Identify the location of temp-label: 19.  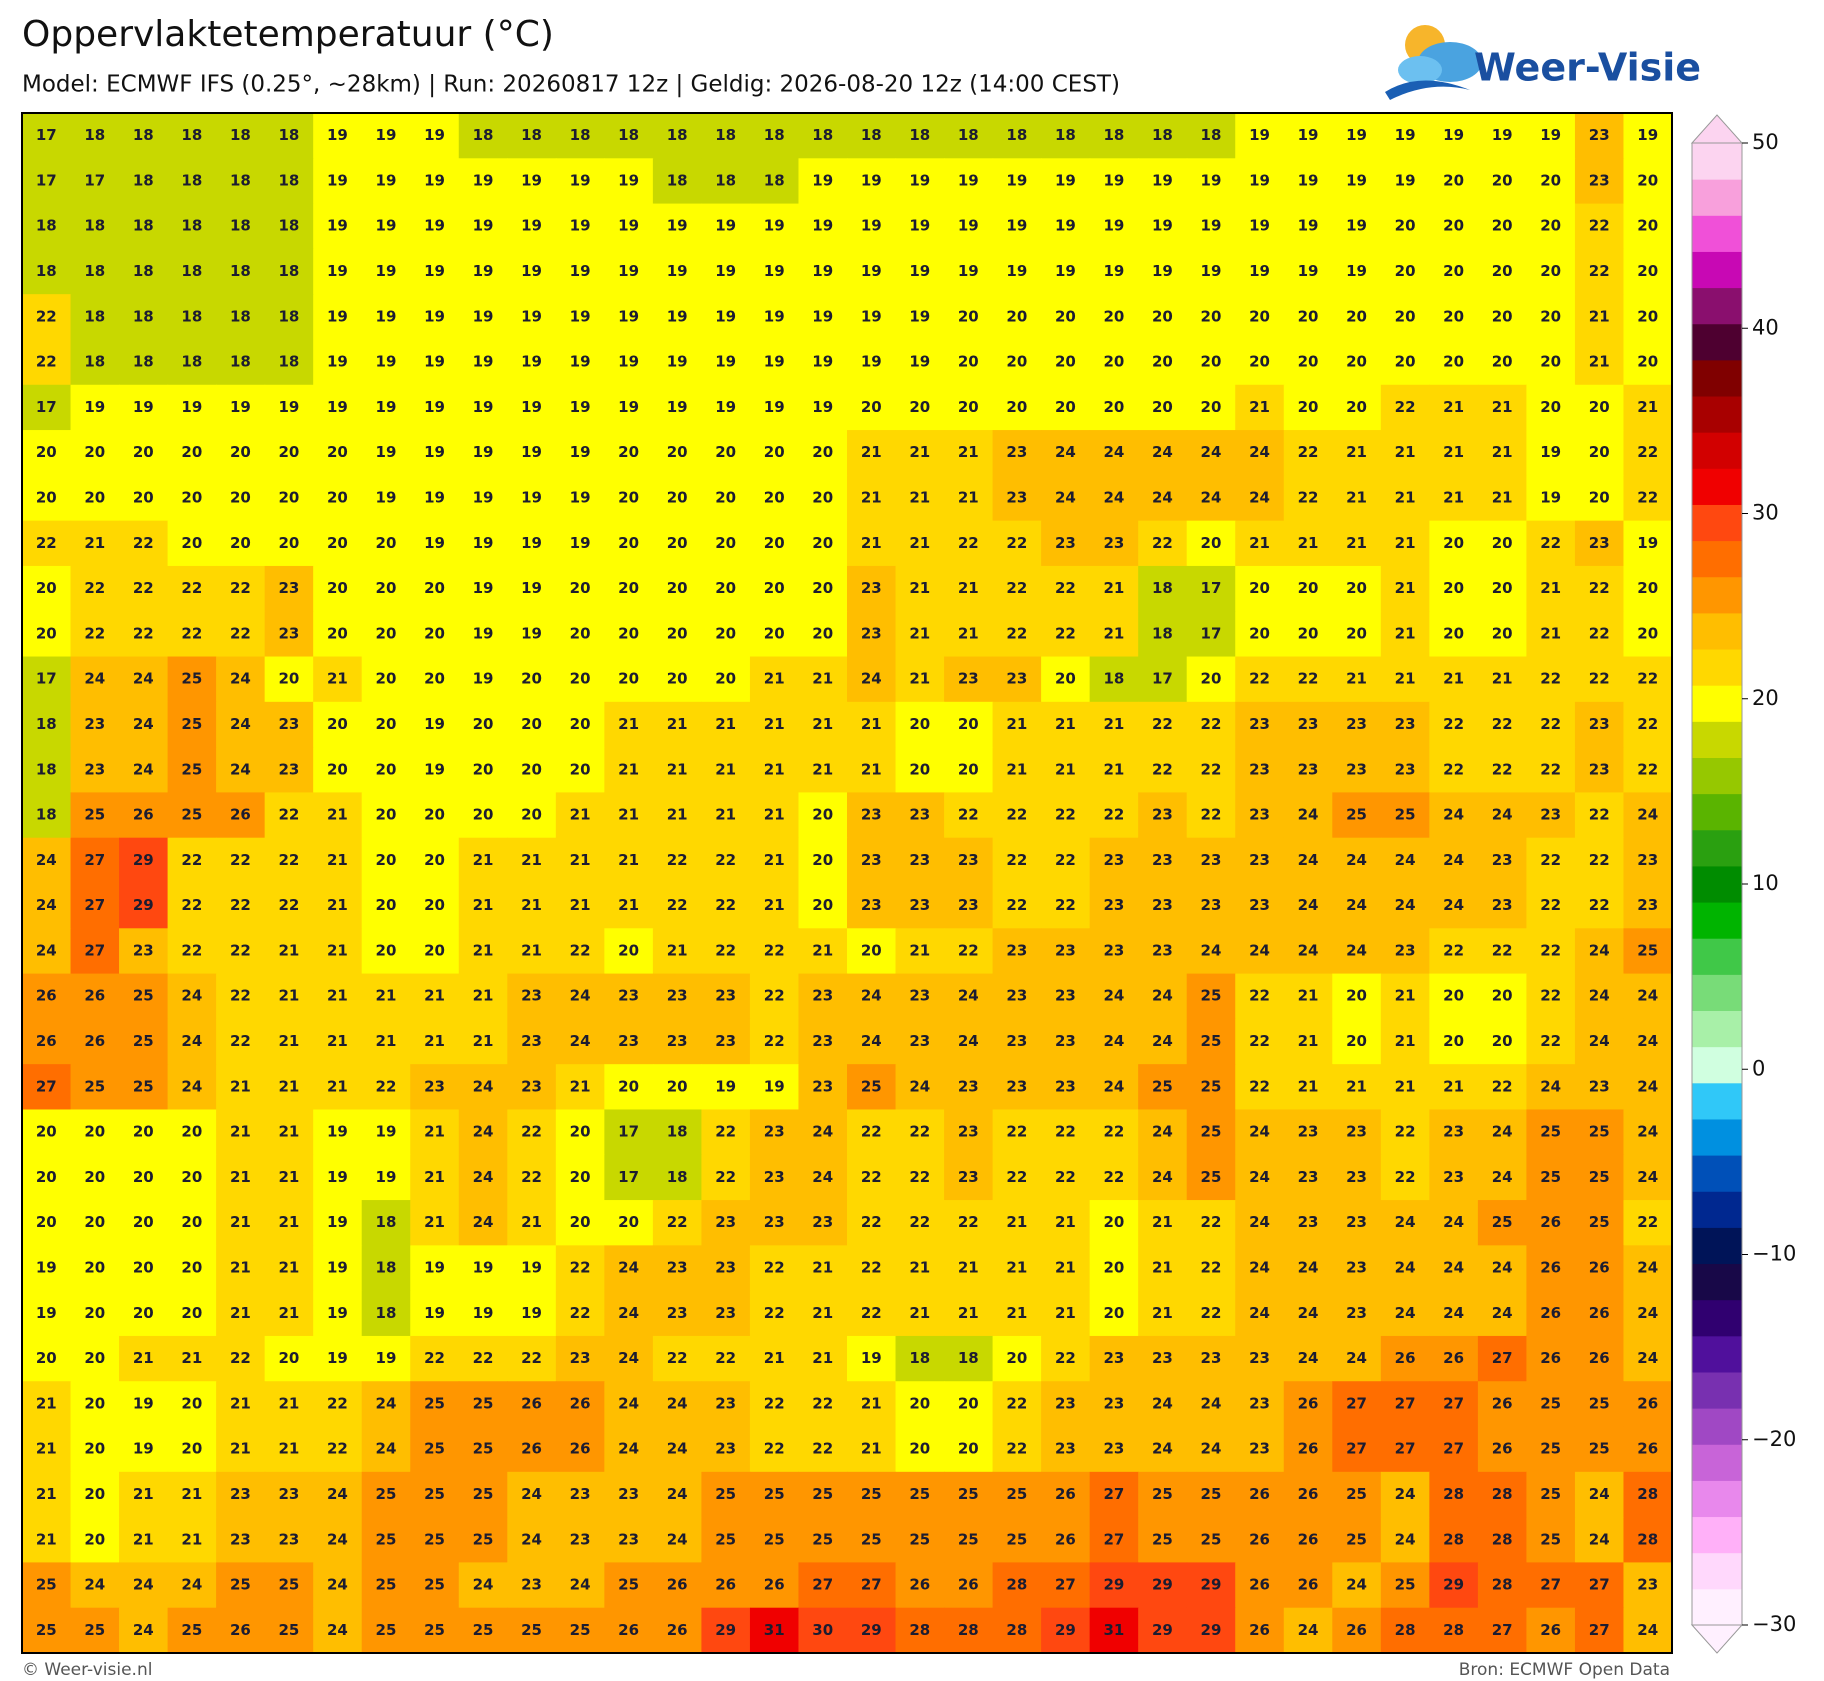
(774, 316).